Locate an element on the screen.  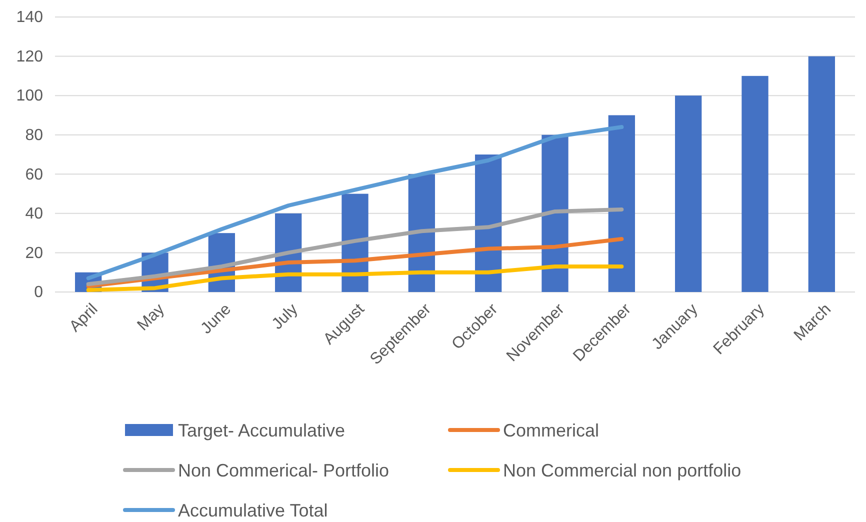
y-tick-label: 140 is located at coordinates (30, 17).